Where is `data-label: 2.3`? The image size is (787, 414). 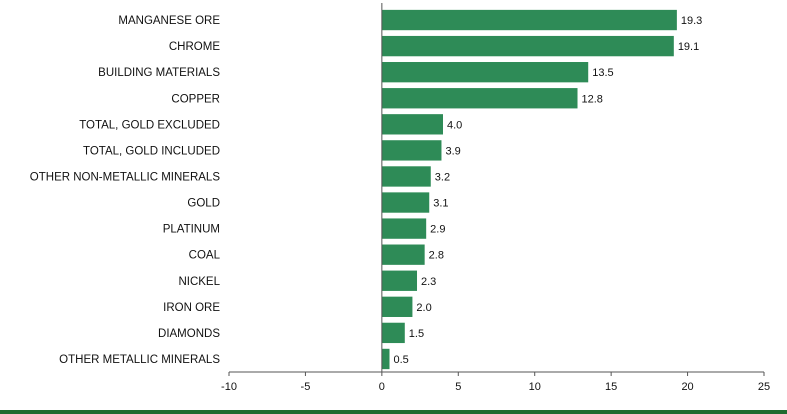 data-label: 2.3 is located at coordinates (428, 282).